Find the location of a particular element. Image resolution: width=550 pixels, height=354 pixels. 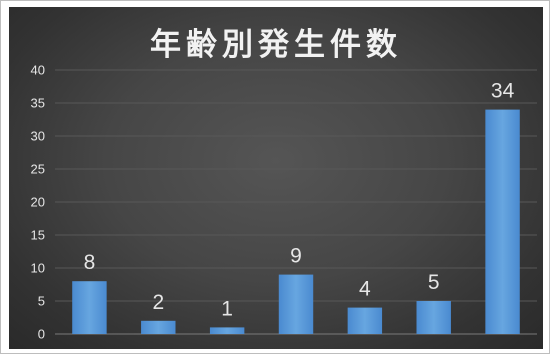

y-axis-ticks: 0 5 10 15 20 25 30 35 40 is located at coordinates (38, 202).